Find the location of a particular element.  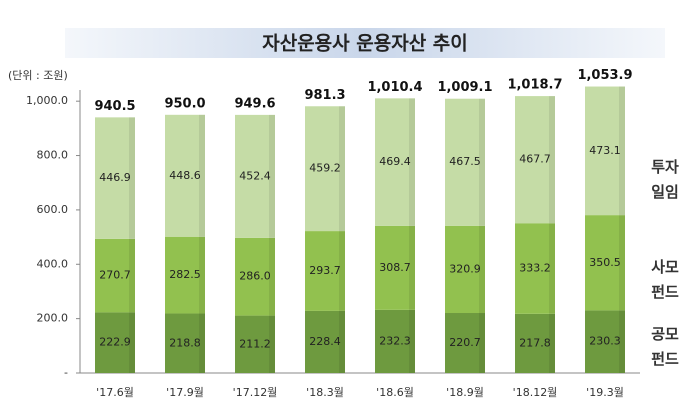

total-label: 1,010.4 is located at coordinates (394, 87).